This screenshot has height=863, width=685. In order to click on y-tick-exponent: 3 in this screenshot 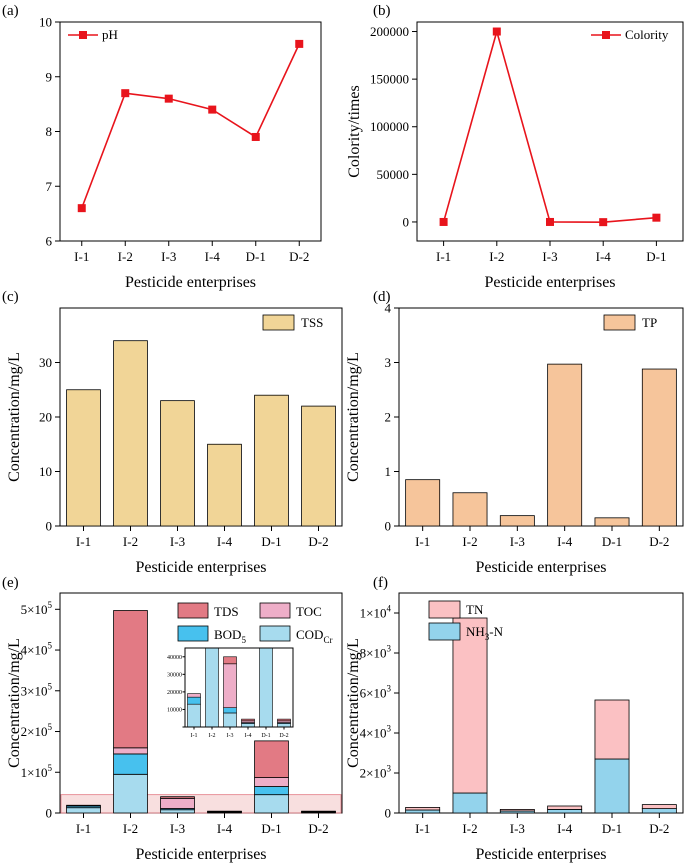, I will do `click(389, 769)`.